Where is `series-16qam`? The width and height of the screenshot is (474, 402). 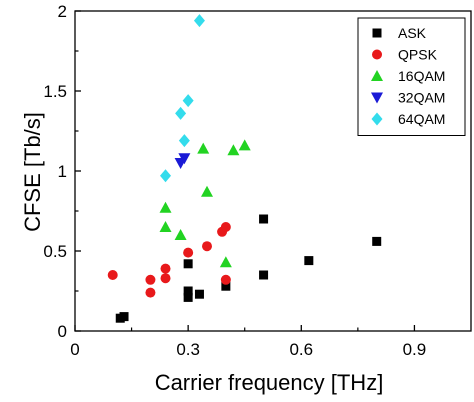
series-16qam is located at coordinates (205, 203).